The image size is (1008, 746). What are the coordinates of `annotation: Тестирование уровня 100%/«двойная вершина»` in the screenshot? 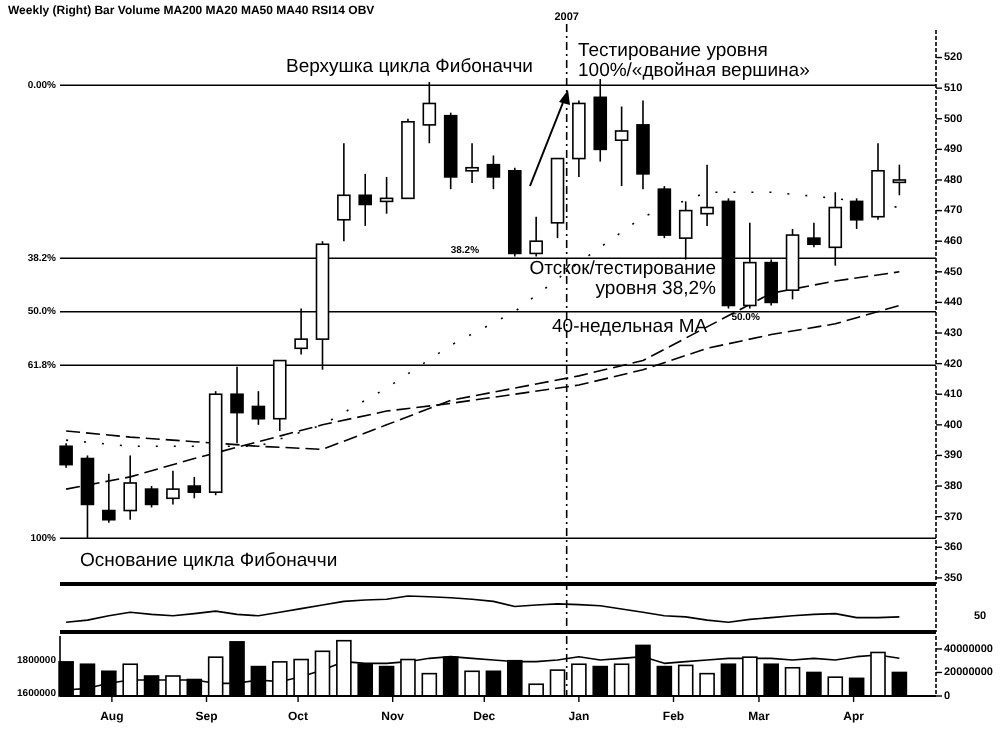 It's located at (694, 60).